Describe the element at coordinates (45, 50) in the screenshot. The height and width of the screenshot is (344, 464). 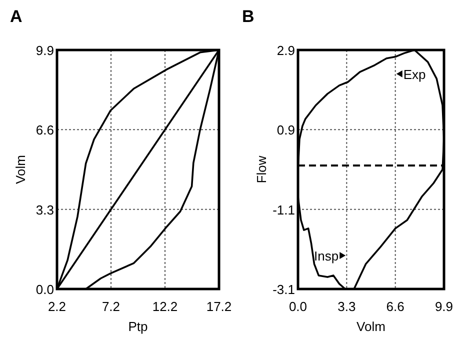
I see `y-tick-label: 9.9` at that location.